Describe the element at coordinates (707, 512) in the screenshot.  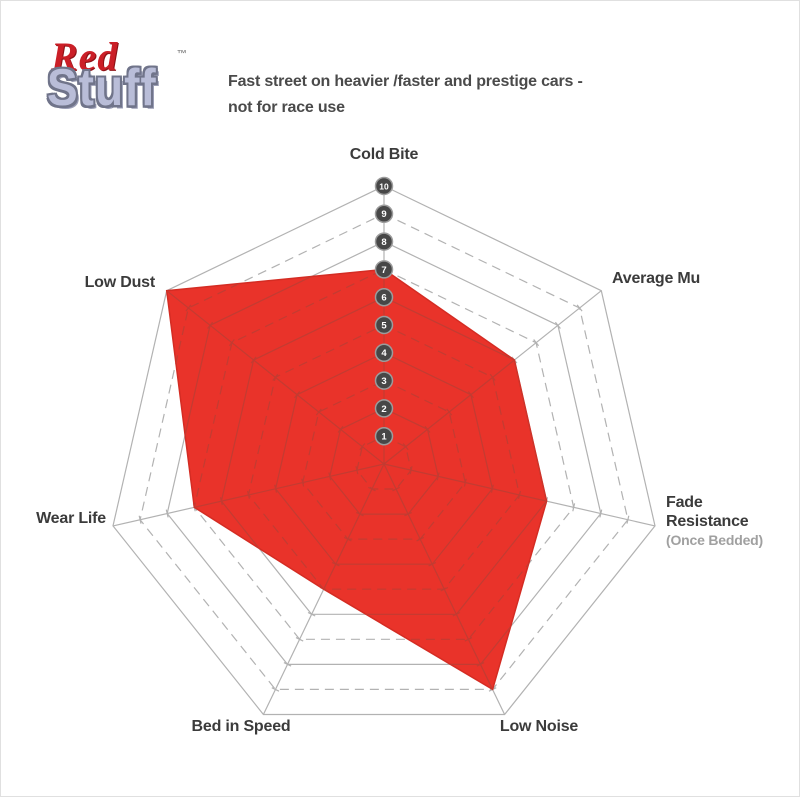
I see `axis-label-fade-resistance-main: Fade Resistance` at that location.